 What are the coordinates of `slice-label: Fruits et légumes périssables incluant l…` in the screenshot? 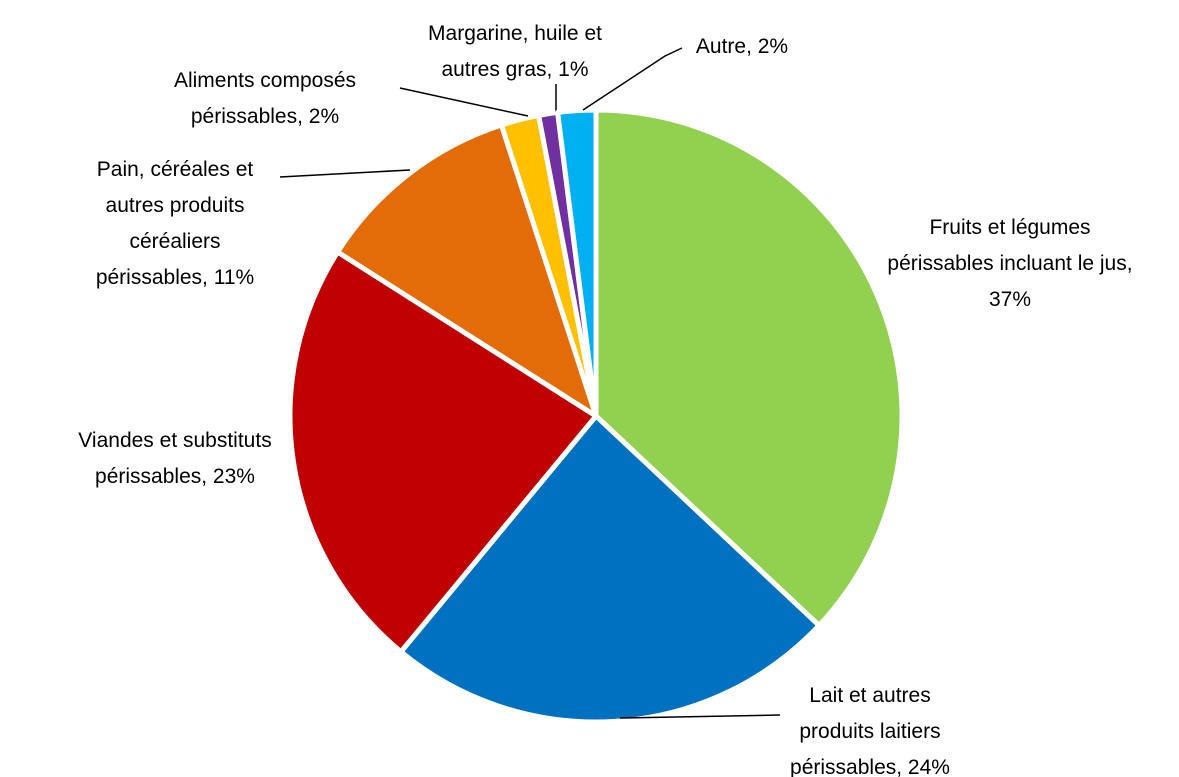 It's located at (1010, 263).